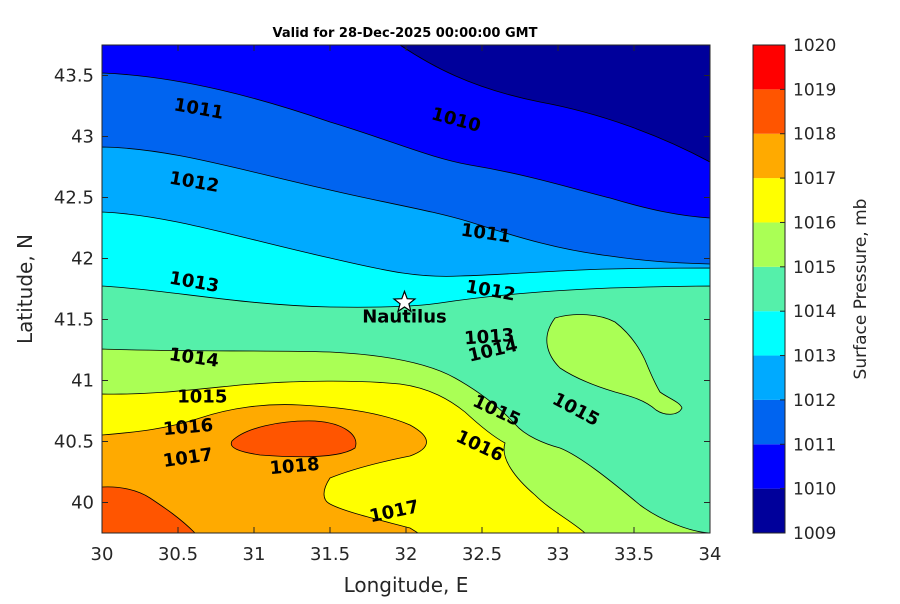 The height and width of the screenshot is (604, 900). What do you see at coordinates (74, 442) in the screenshot?
I see `y-tick-label: 40.5` at bounding box center [74, 442].